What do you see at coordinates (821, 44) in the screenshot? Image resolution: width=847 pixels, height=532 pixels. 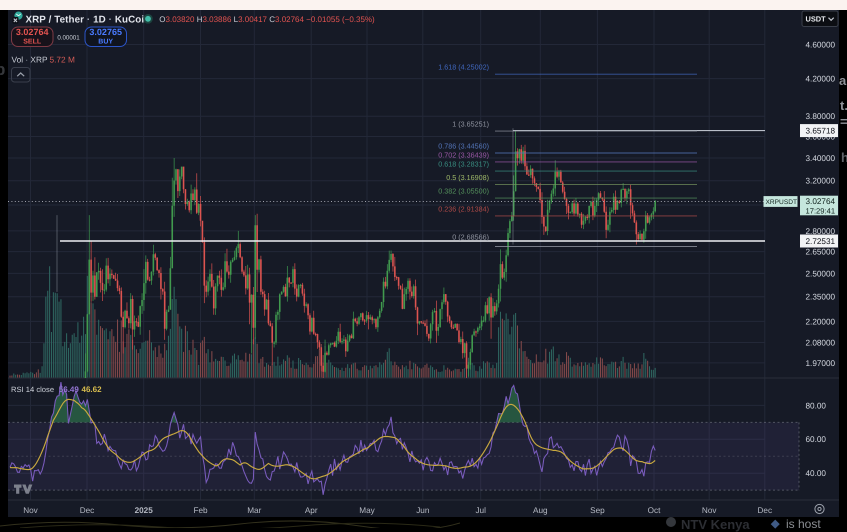 I see `svg-text: 4.60000` at bounding box center [821, 44].